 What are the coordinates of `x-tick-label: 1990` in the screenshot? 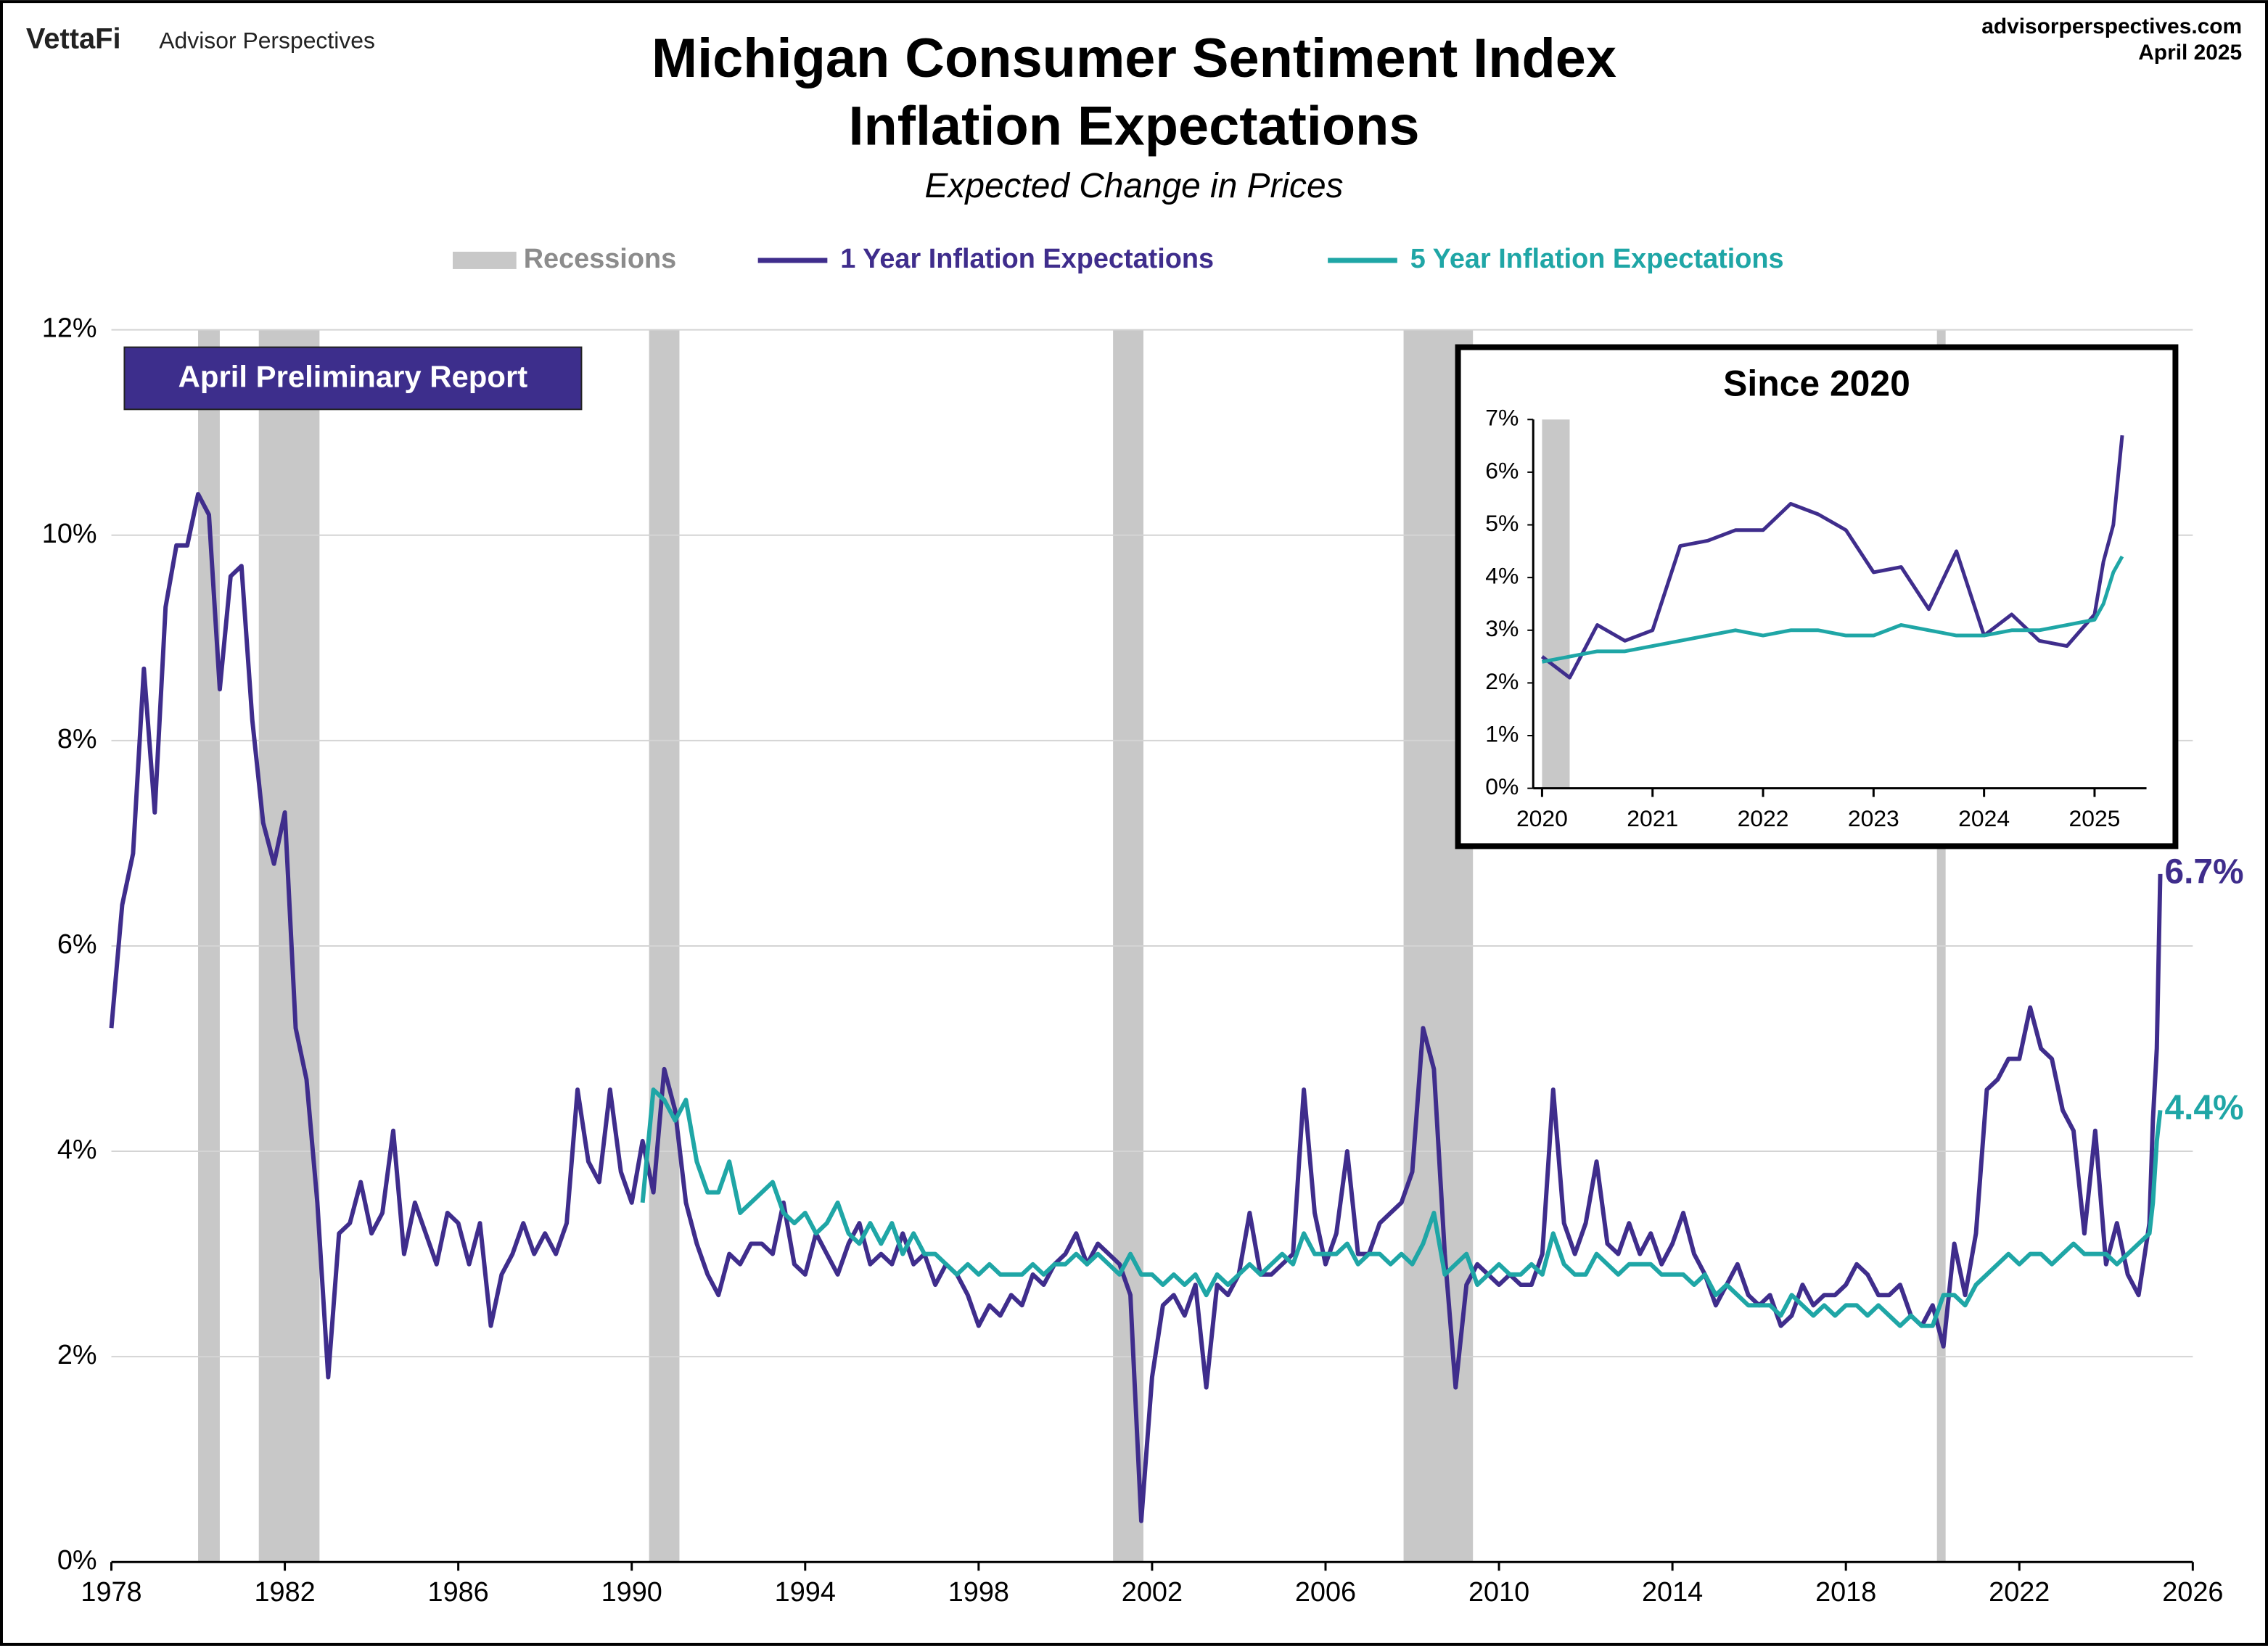 It's located at (632, 1592).